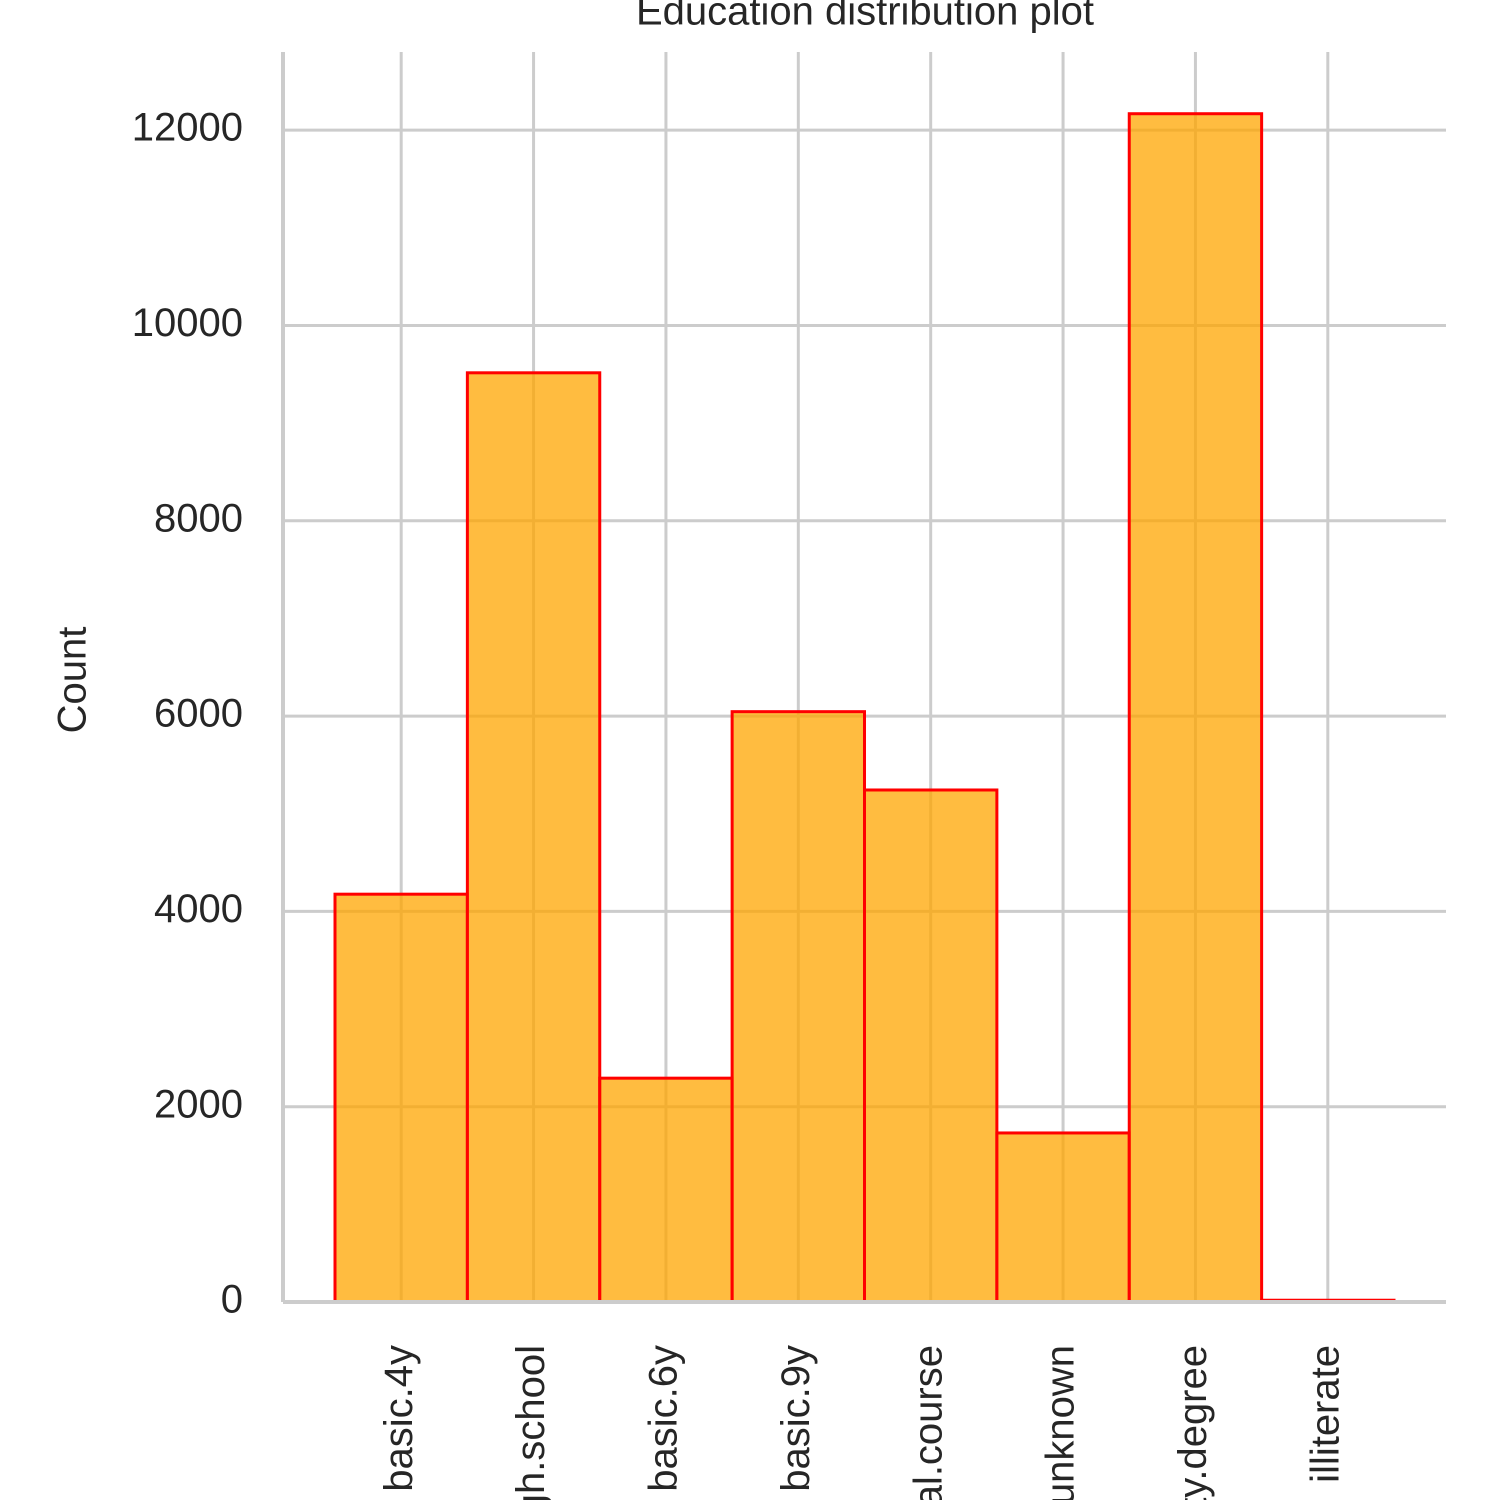  I want to click on y-tick-label: 4000, so click(198, 909).